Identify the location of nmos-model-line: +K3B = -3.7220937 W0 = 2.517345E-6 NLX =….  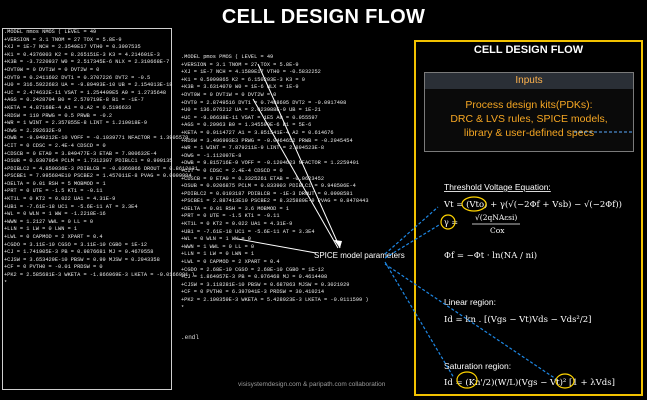
(87, 62).